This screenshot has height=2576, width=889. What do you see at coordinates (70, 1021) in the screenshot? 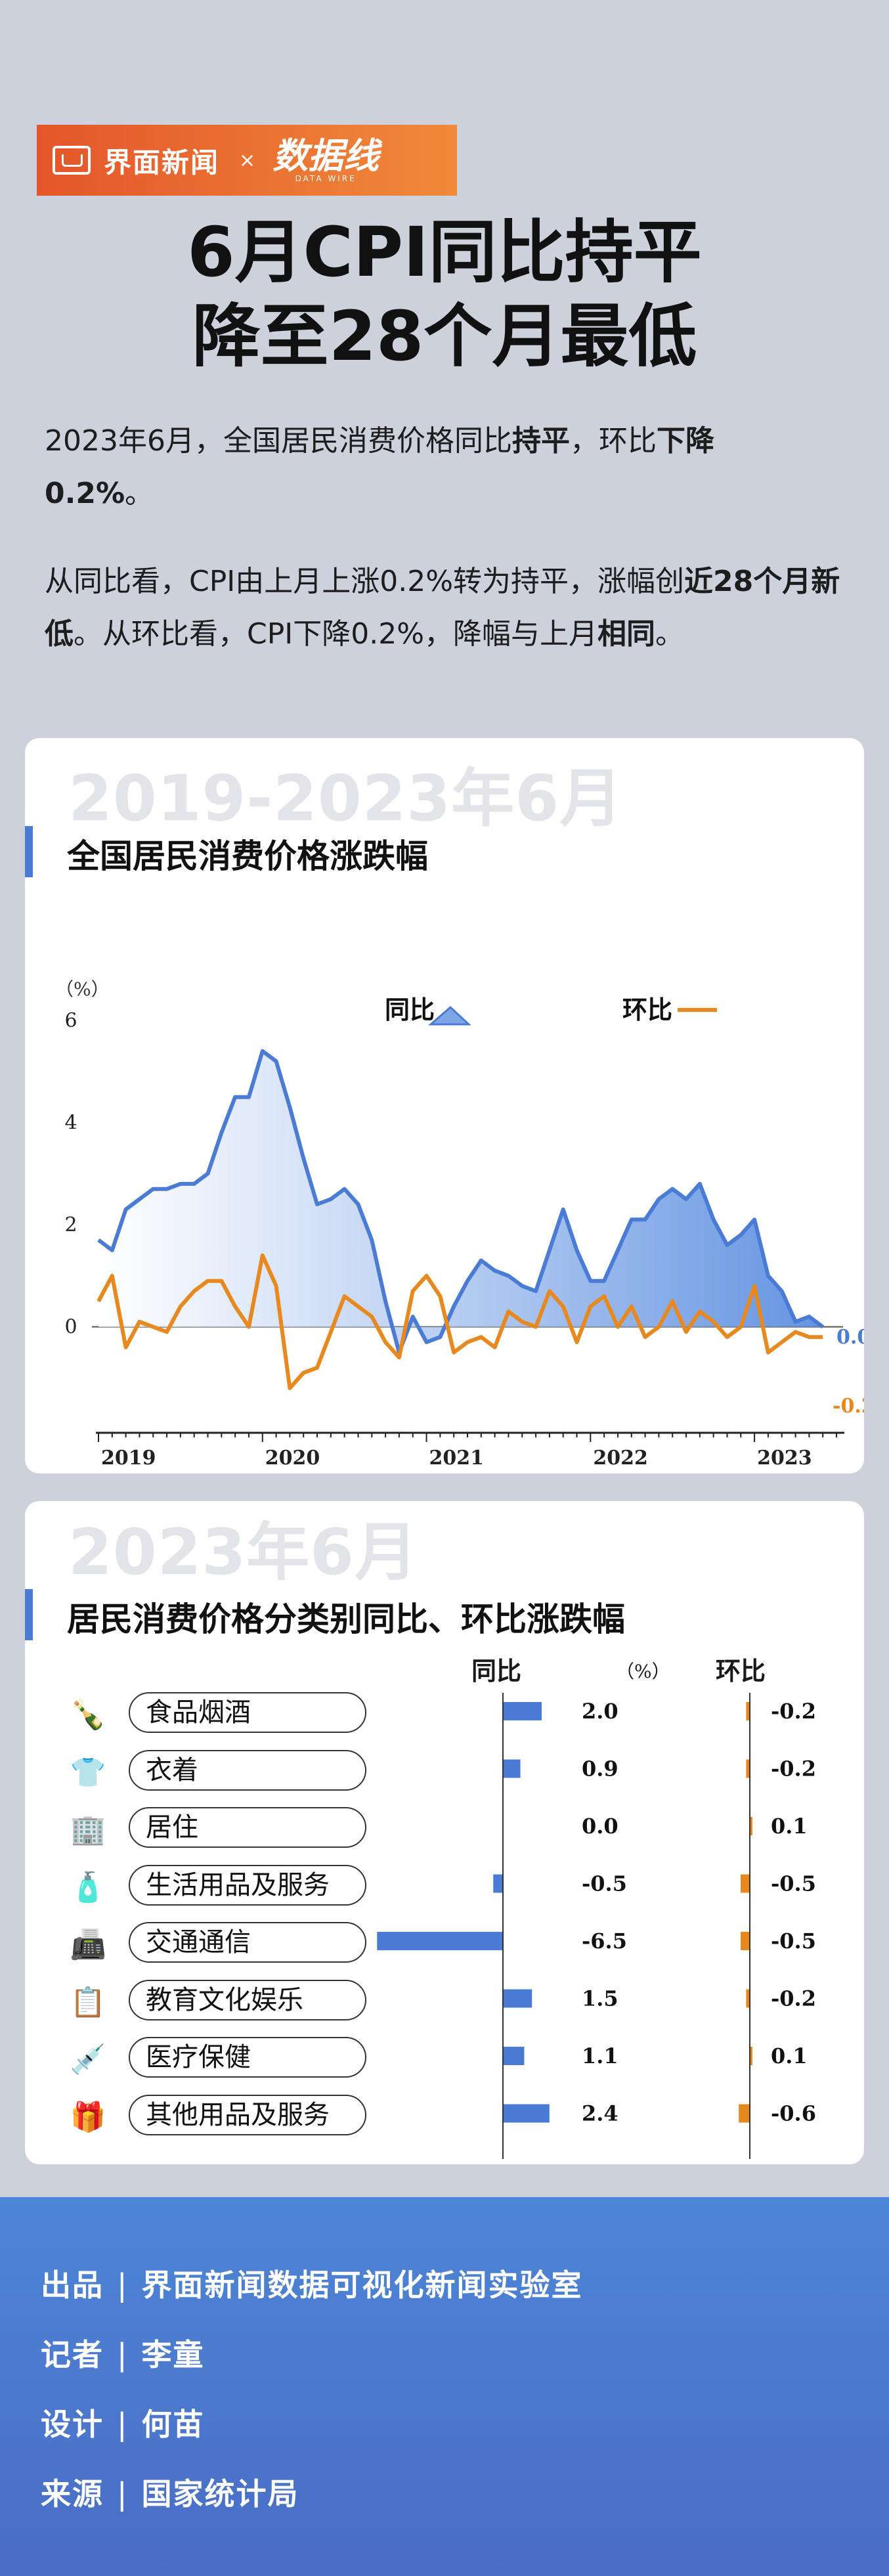
I see `y-tick-label: 6` at bounding box center [70, 1021].